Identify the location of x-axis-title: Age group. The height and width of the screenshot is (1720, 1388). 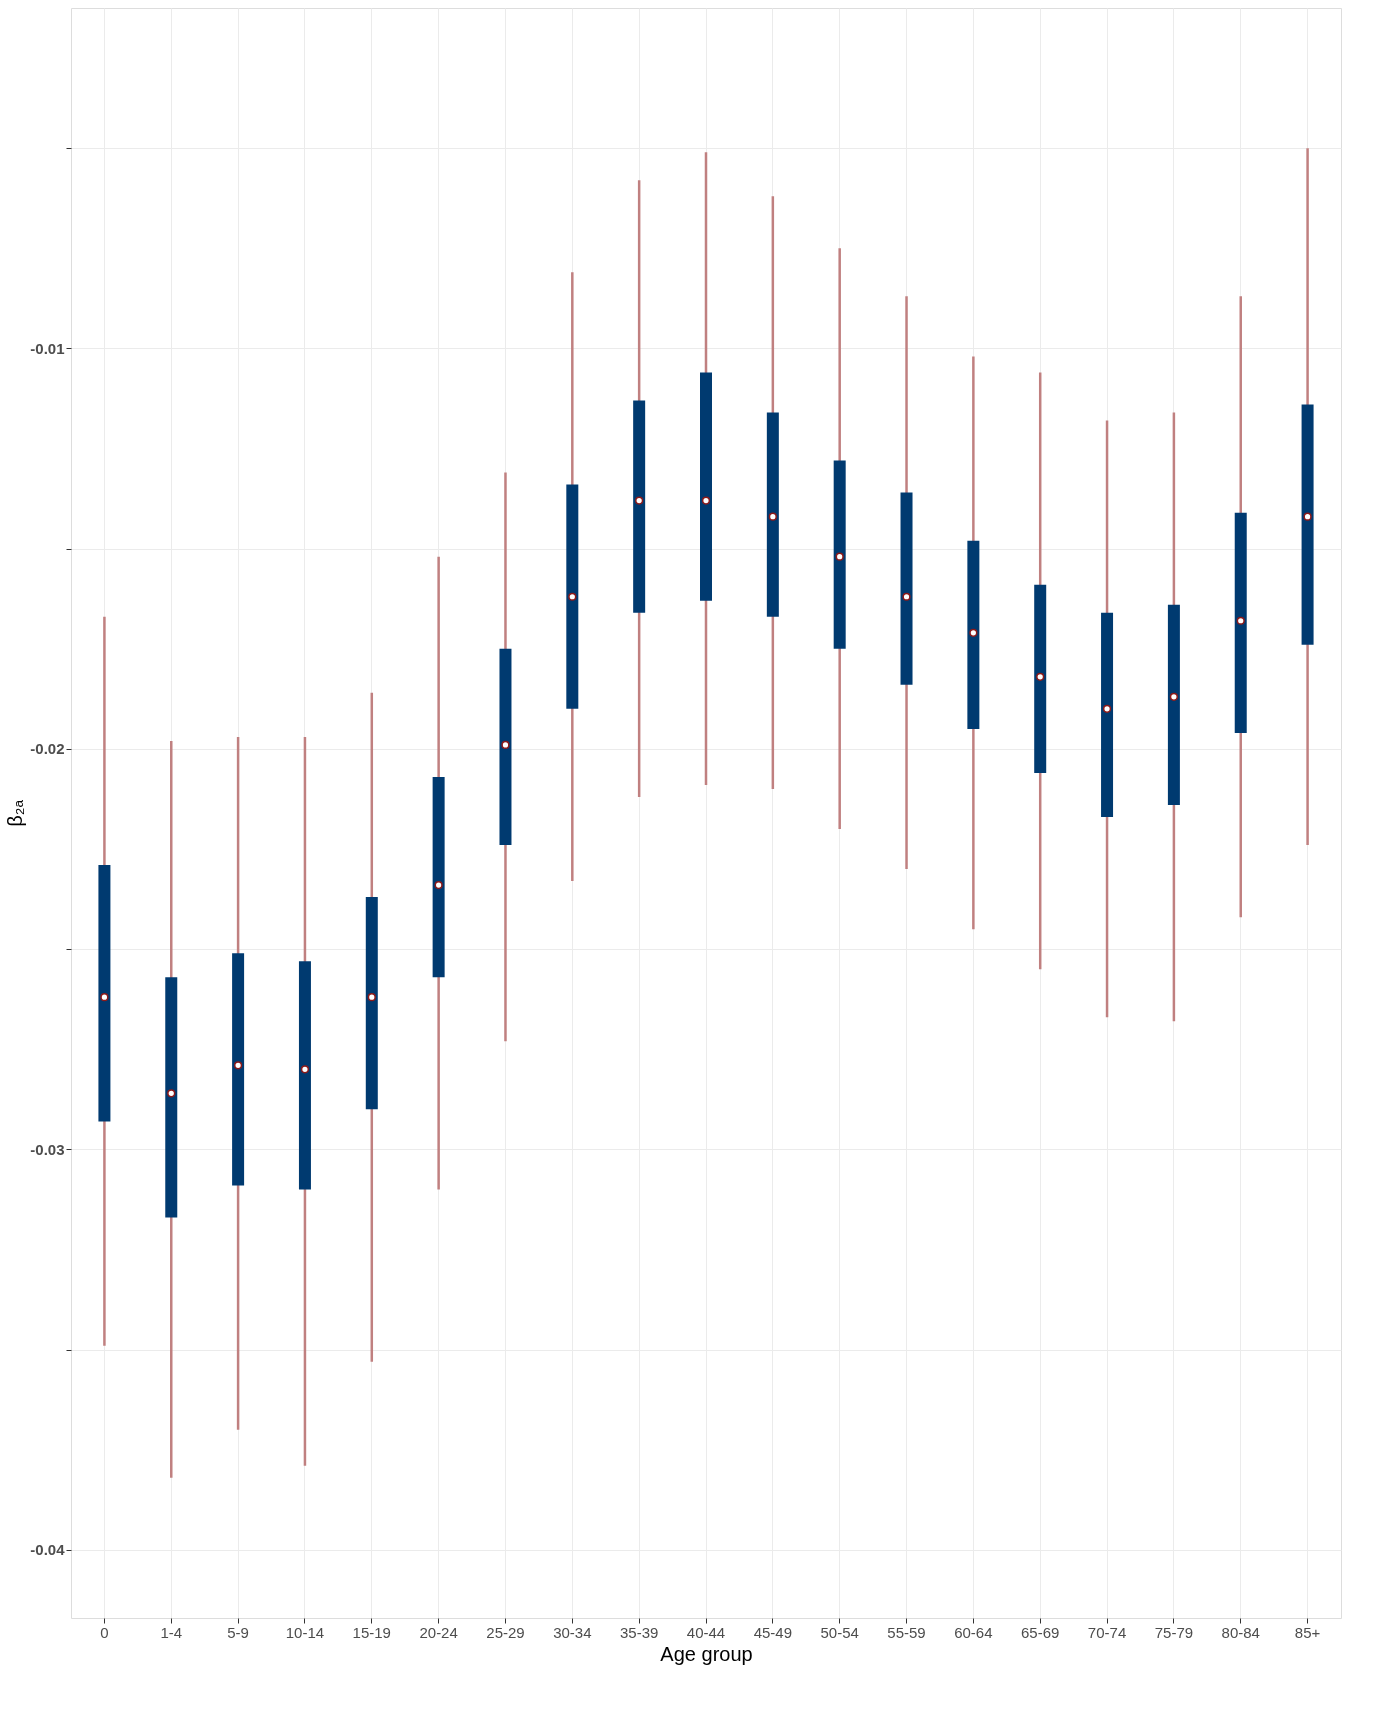
(706, 1653).